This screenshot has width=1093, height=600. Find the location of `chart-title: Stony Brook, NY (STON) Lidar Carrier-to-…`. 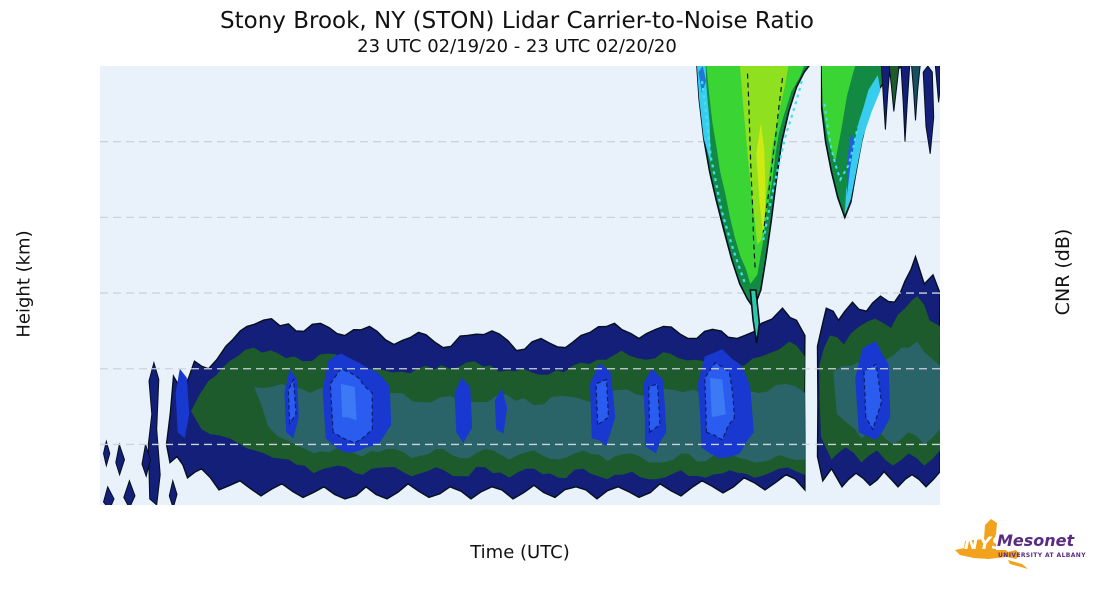

chart-title: Stony Brook, NY (STON) Lidar Carrier-to-… is located at coordinates (517, 21).